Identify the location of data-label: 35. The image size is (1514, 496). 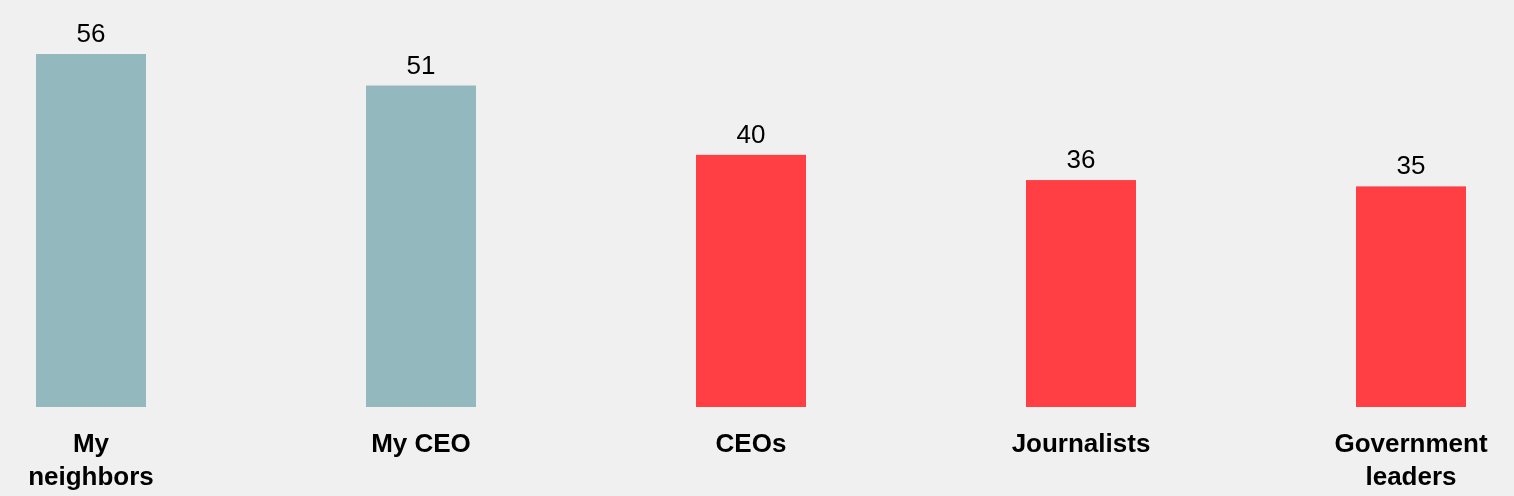
(1411, 165).